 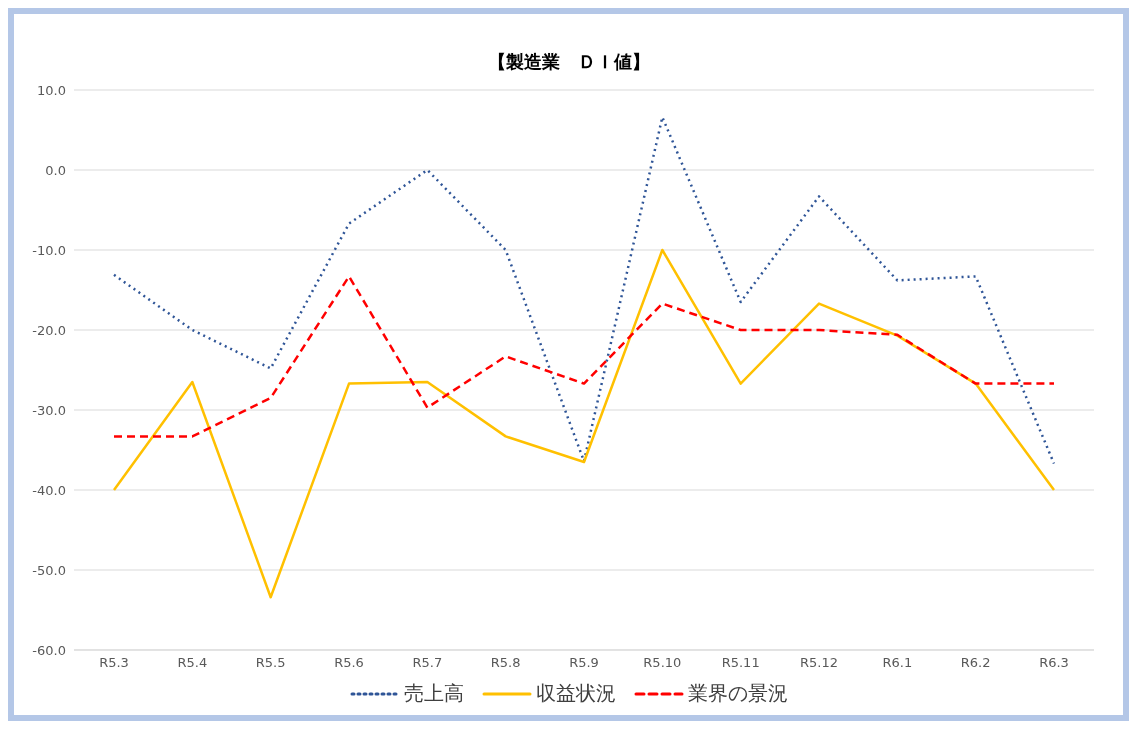 What do you see at coordinates (1054, 663) in the screenshot?
I see `x-tick-label: R6.3` at bounding box center [1054, 663].